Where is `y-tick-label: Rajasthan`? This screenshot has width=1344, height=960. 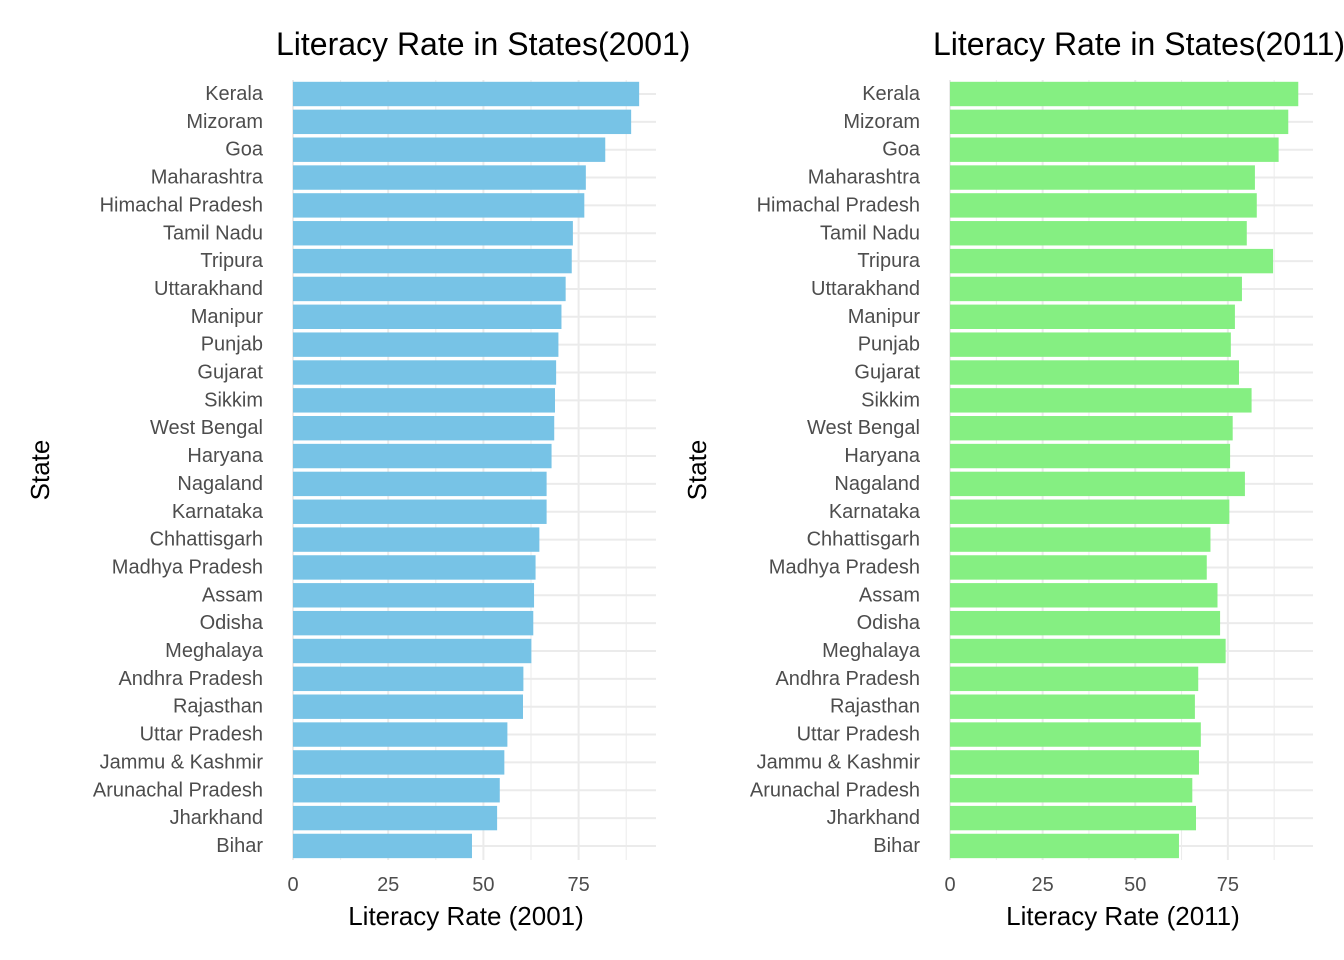 y-tick-label: Rajasthan is located at coordinates (875, 707).